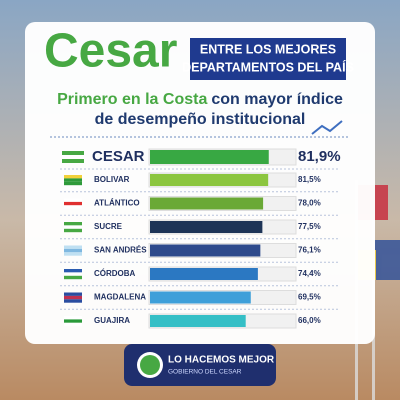 Image resolution: width=400 pixels, height=400 pixels. I want to click on trend-icon, so click(327, 127).